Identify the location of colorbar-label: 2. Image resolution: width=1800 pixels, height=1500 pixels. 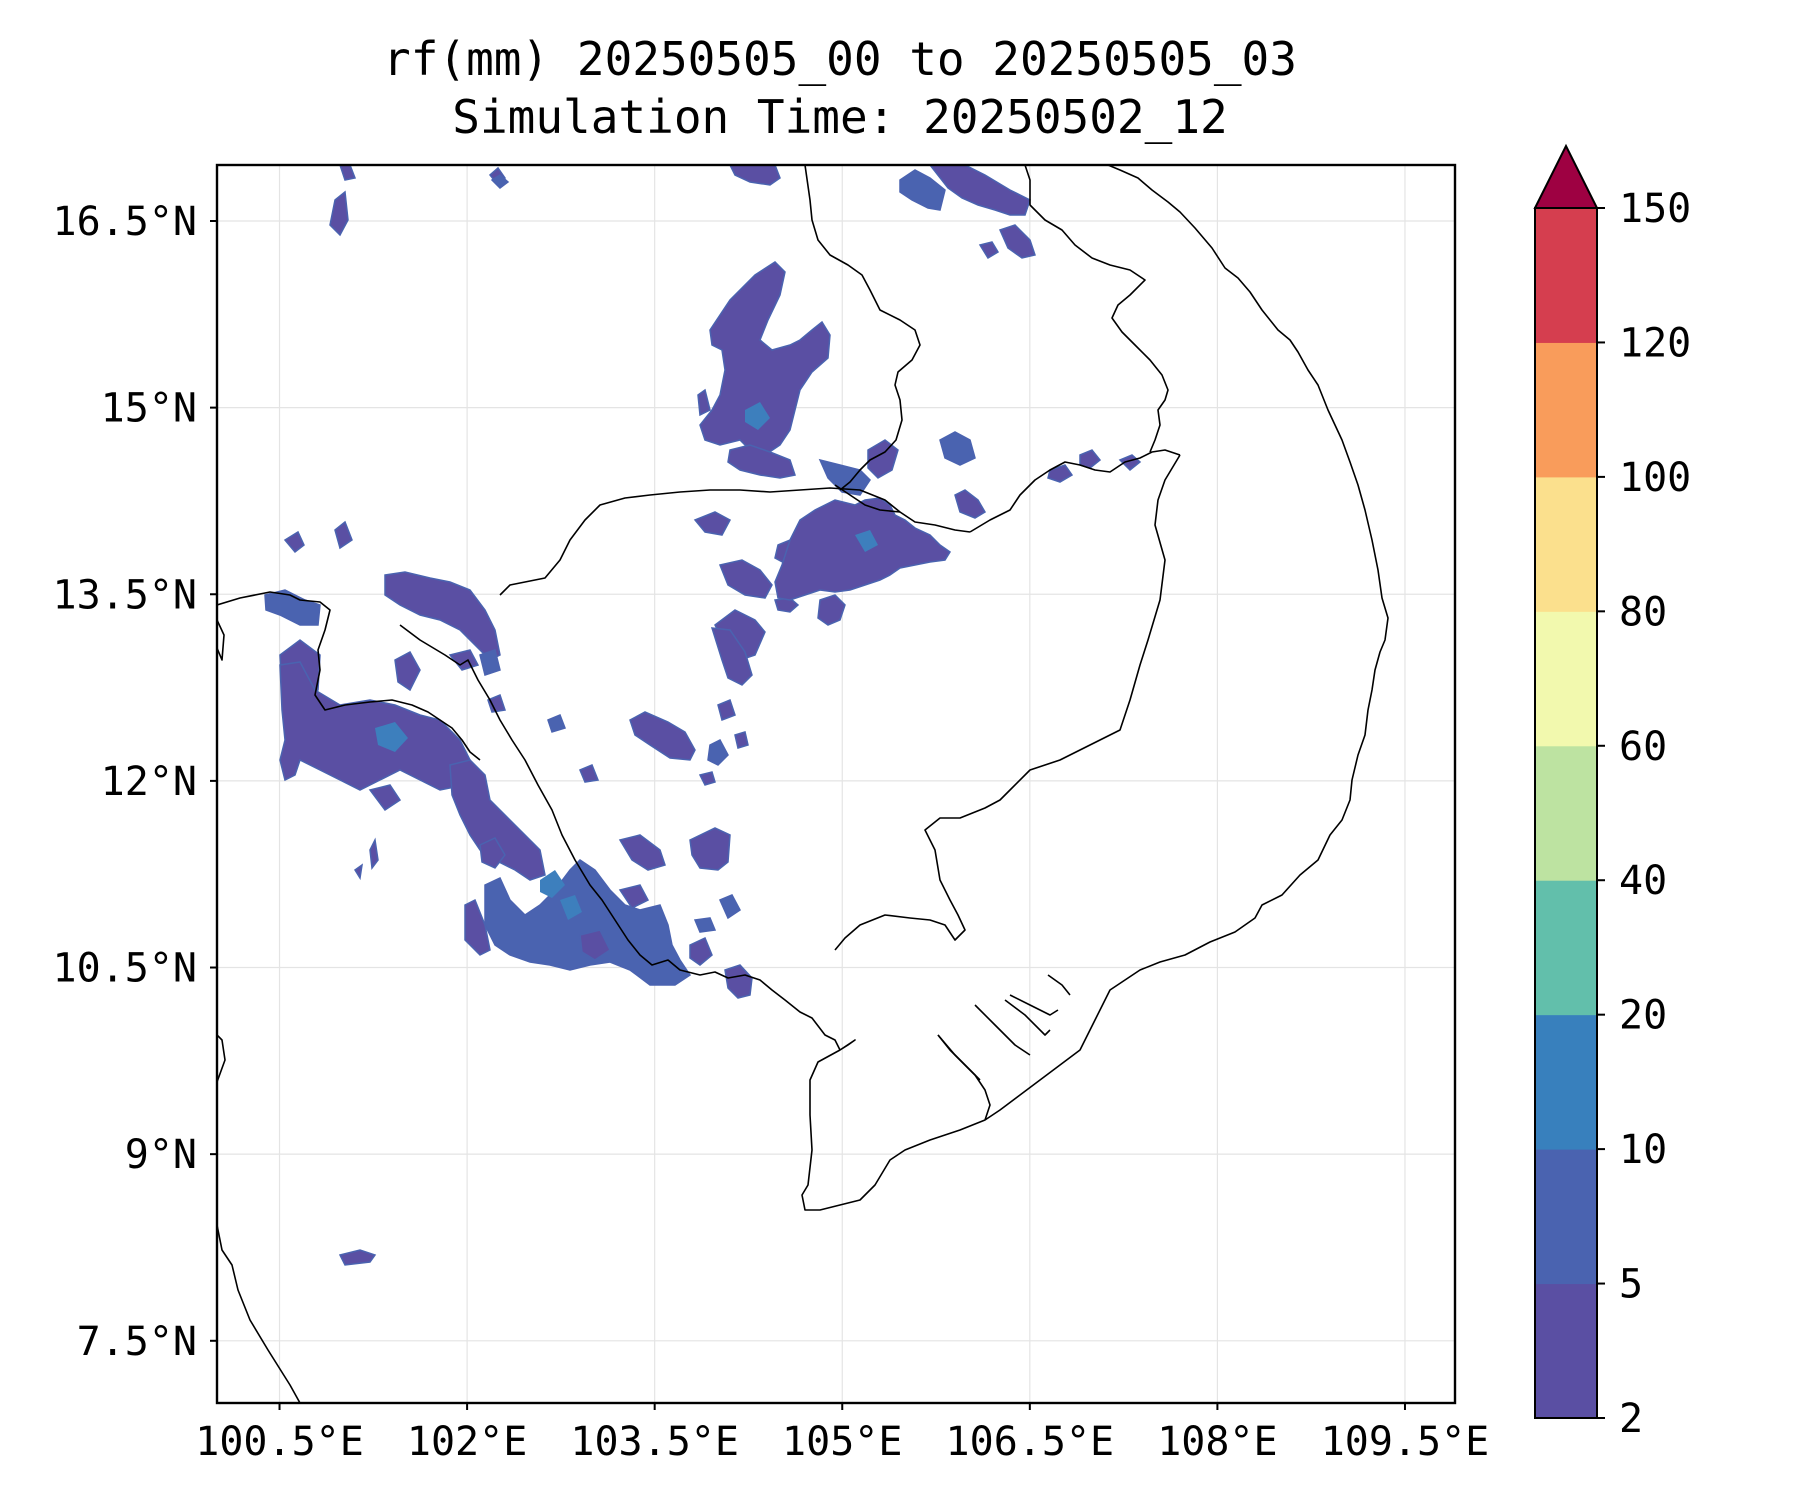
(1631, 1419).